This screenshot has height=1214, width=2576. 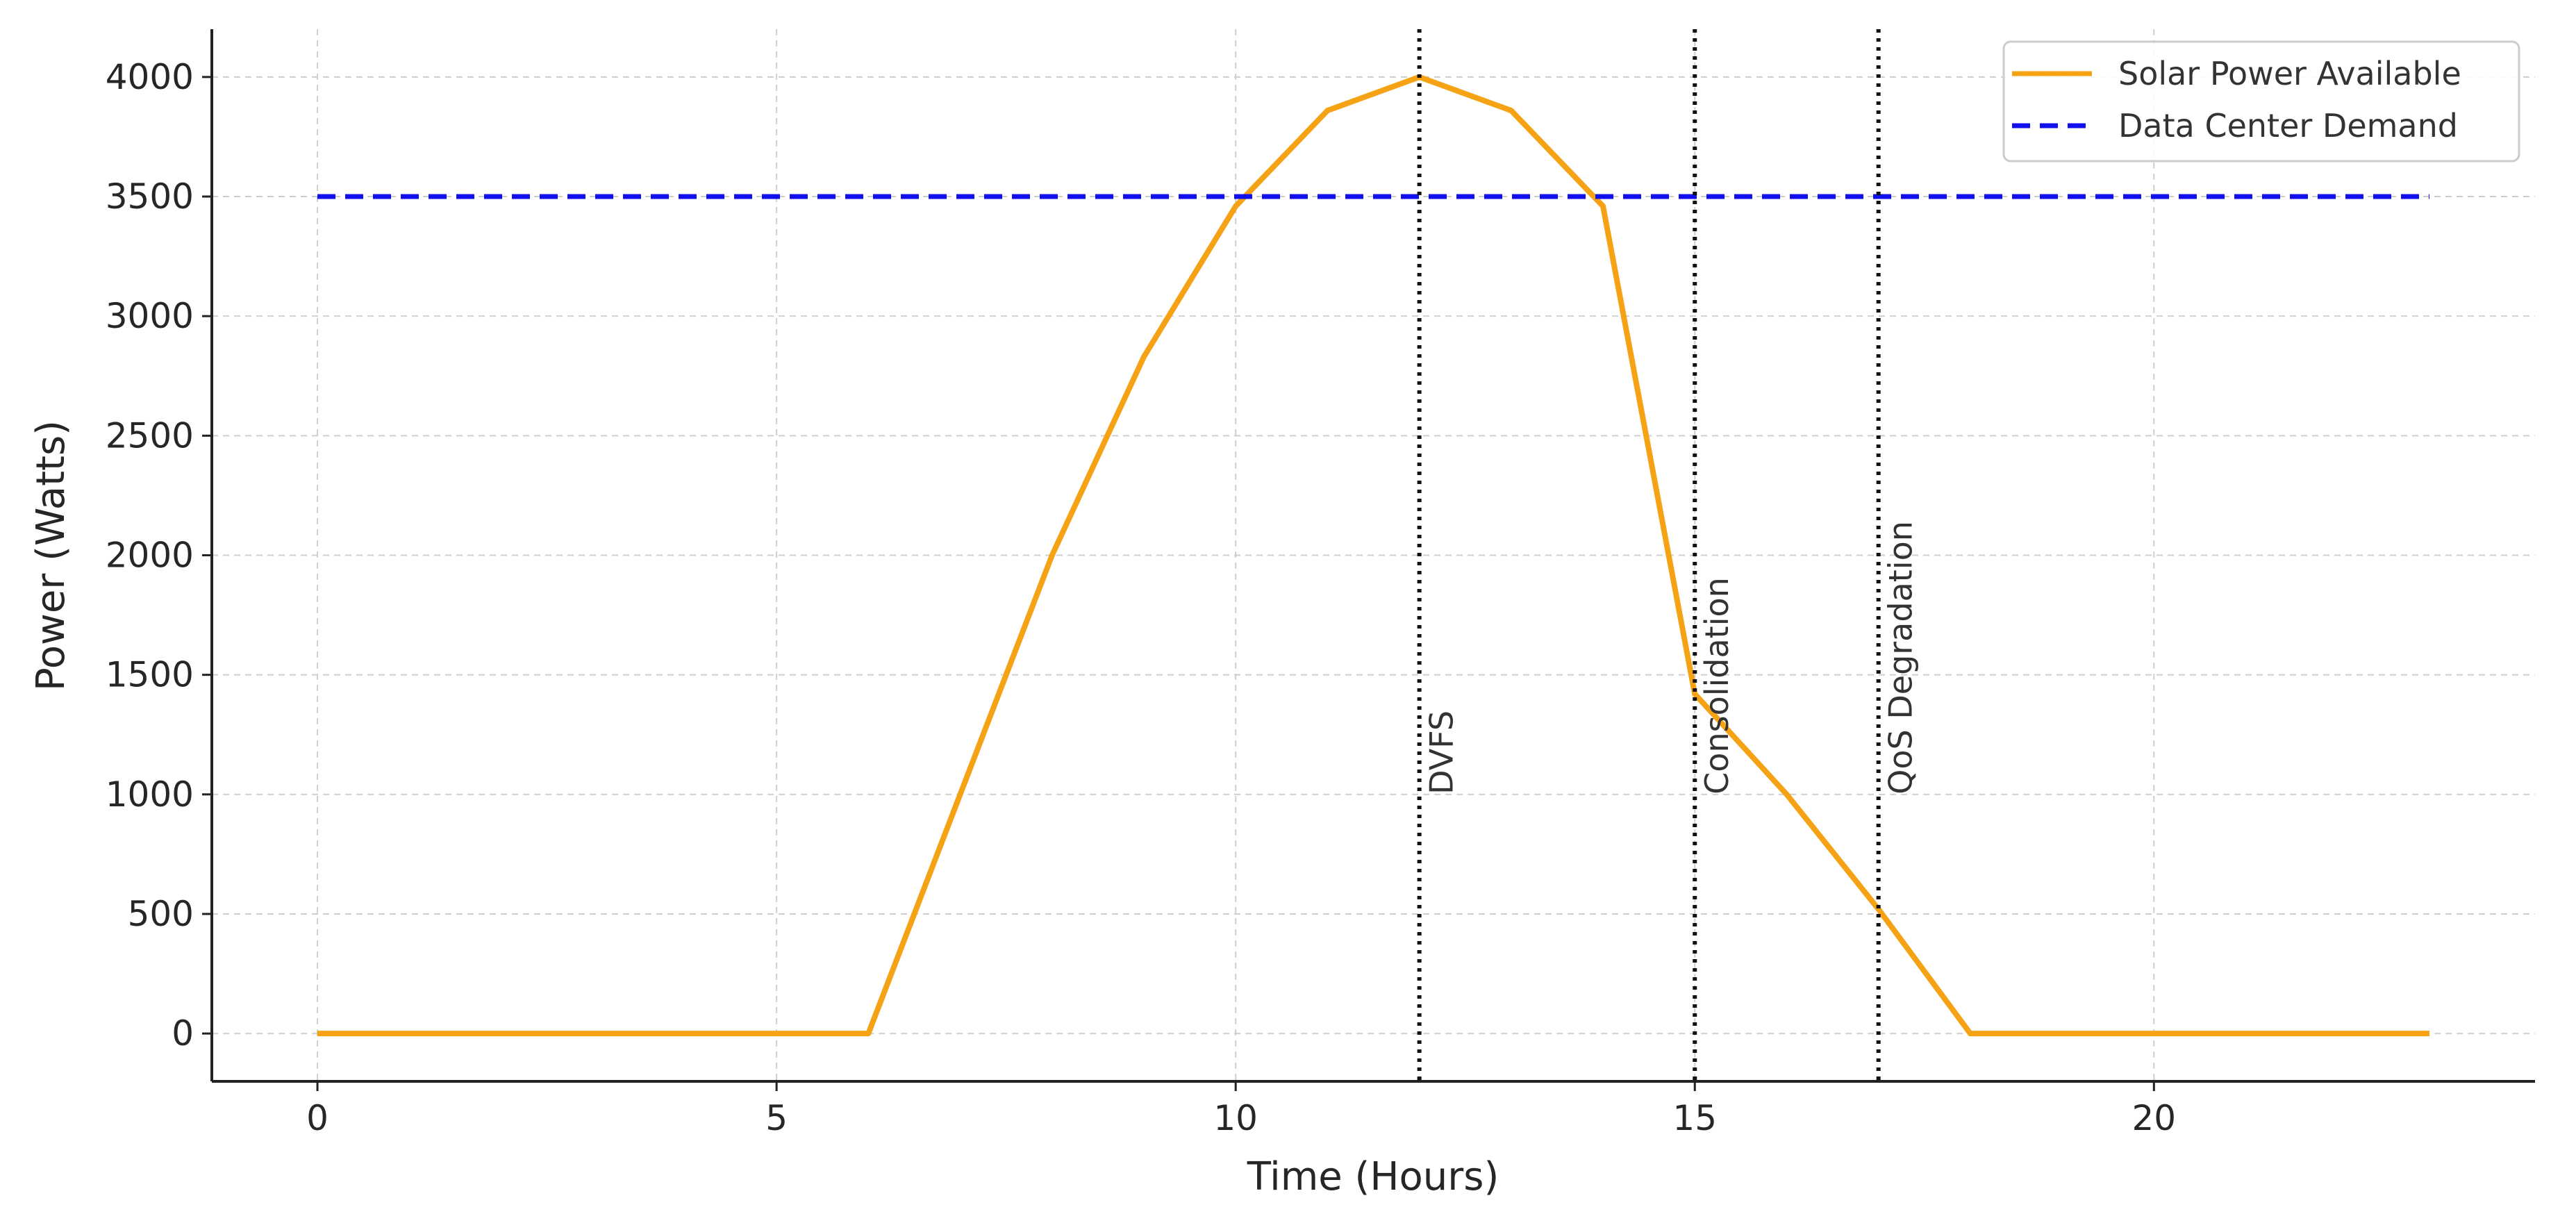 What do you see at coordinates (150, 435) in the screenshot?
I see `y-tick-label: 2500` at bounding box center [150, 435].